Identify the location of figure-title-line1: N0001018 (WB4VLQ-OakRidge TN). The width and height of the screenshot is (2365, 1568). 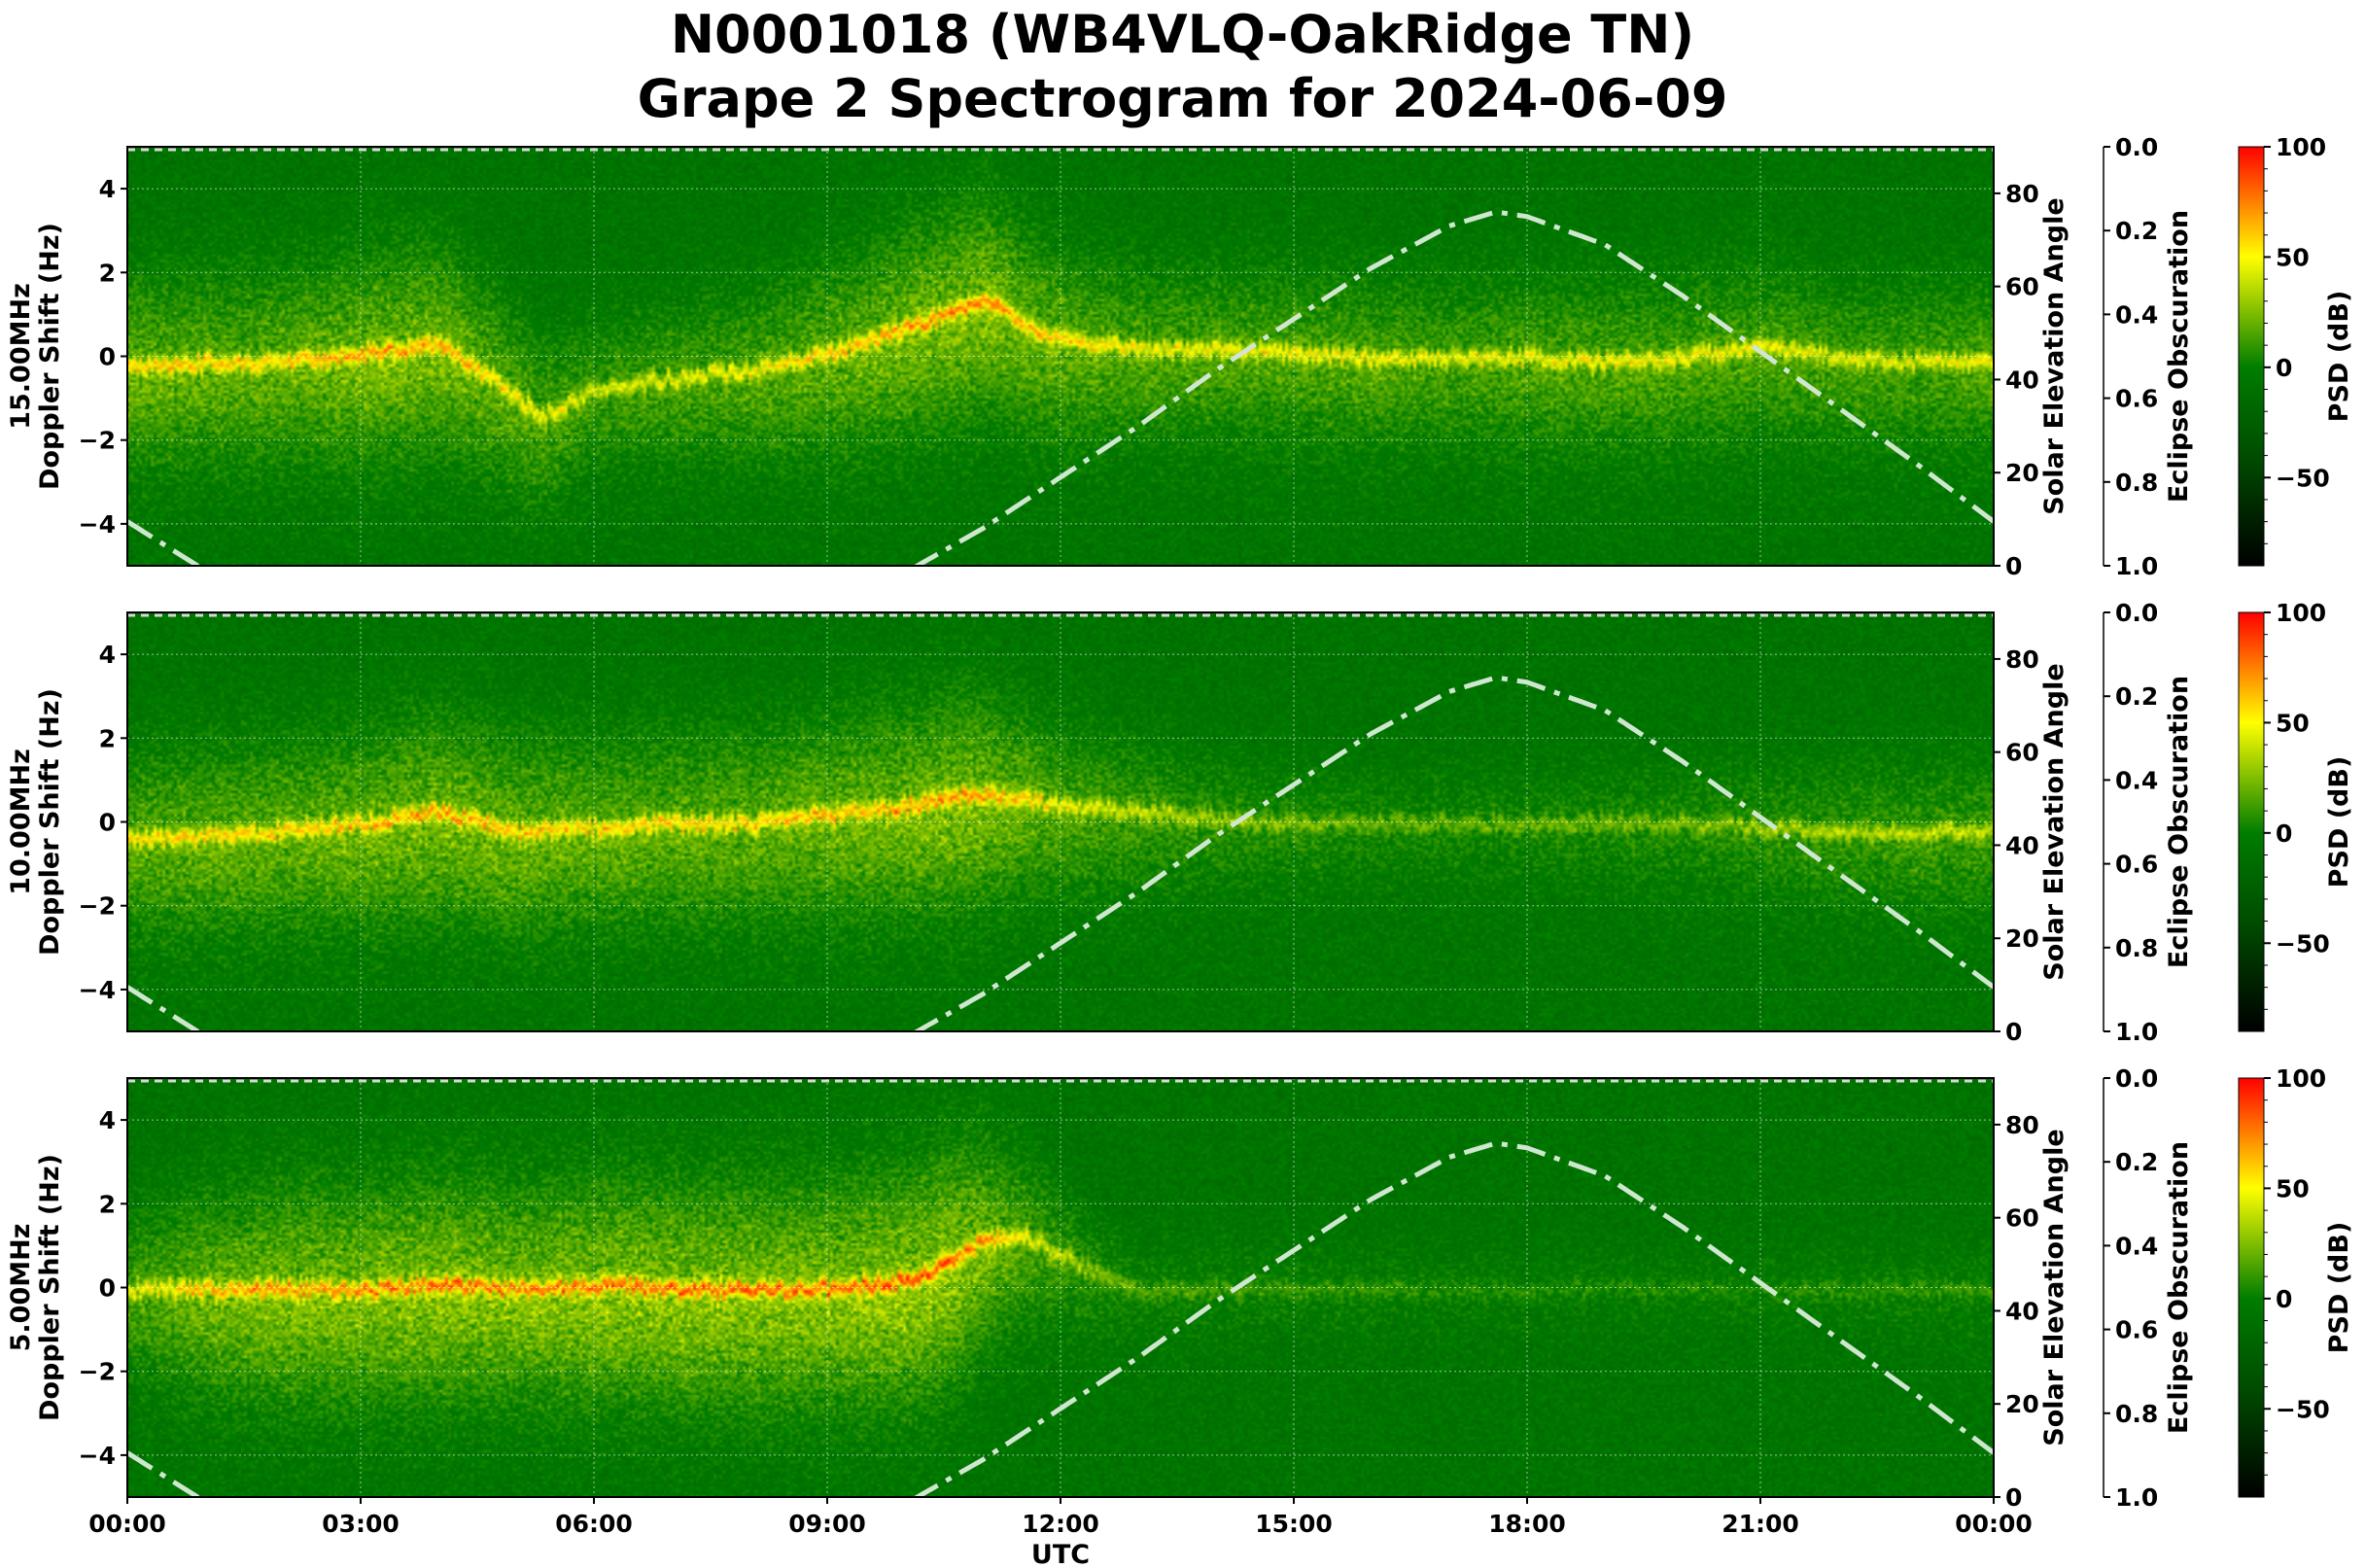
(1182, 34).